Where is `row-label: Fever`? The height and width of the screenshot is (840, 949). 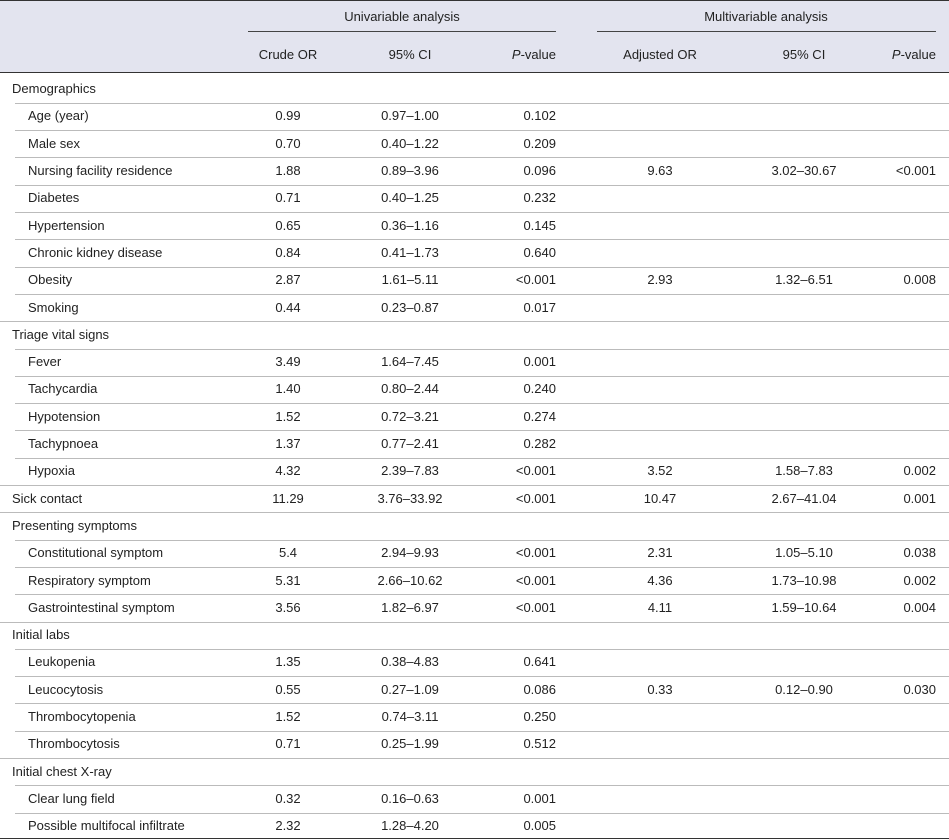
row-label: Fever is located at coordinates (45, 362).